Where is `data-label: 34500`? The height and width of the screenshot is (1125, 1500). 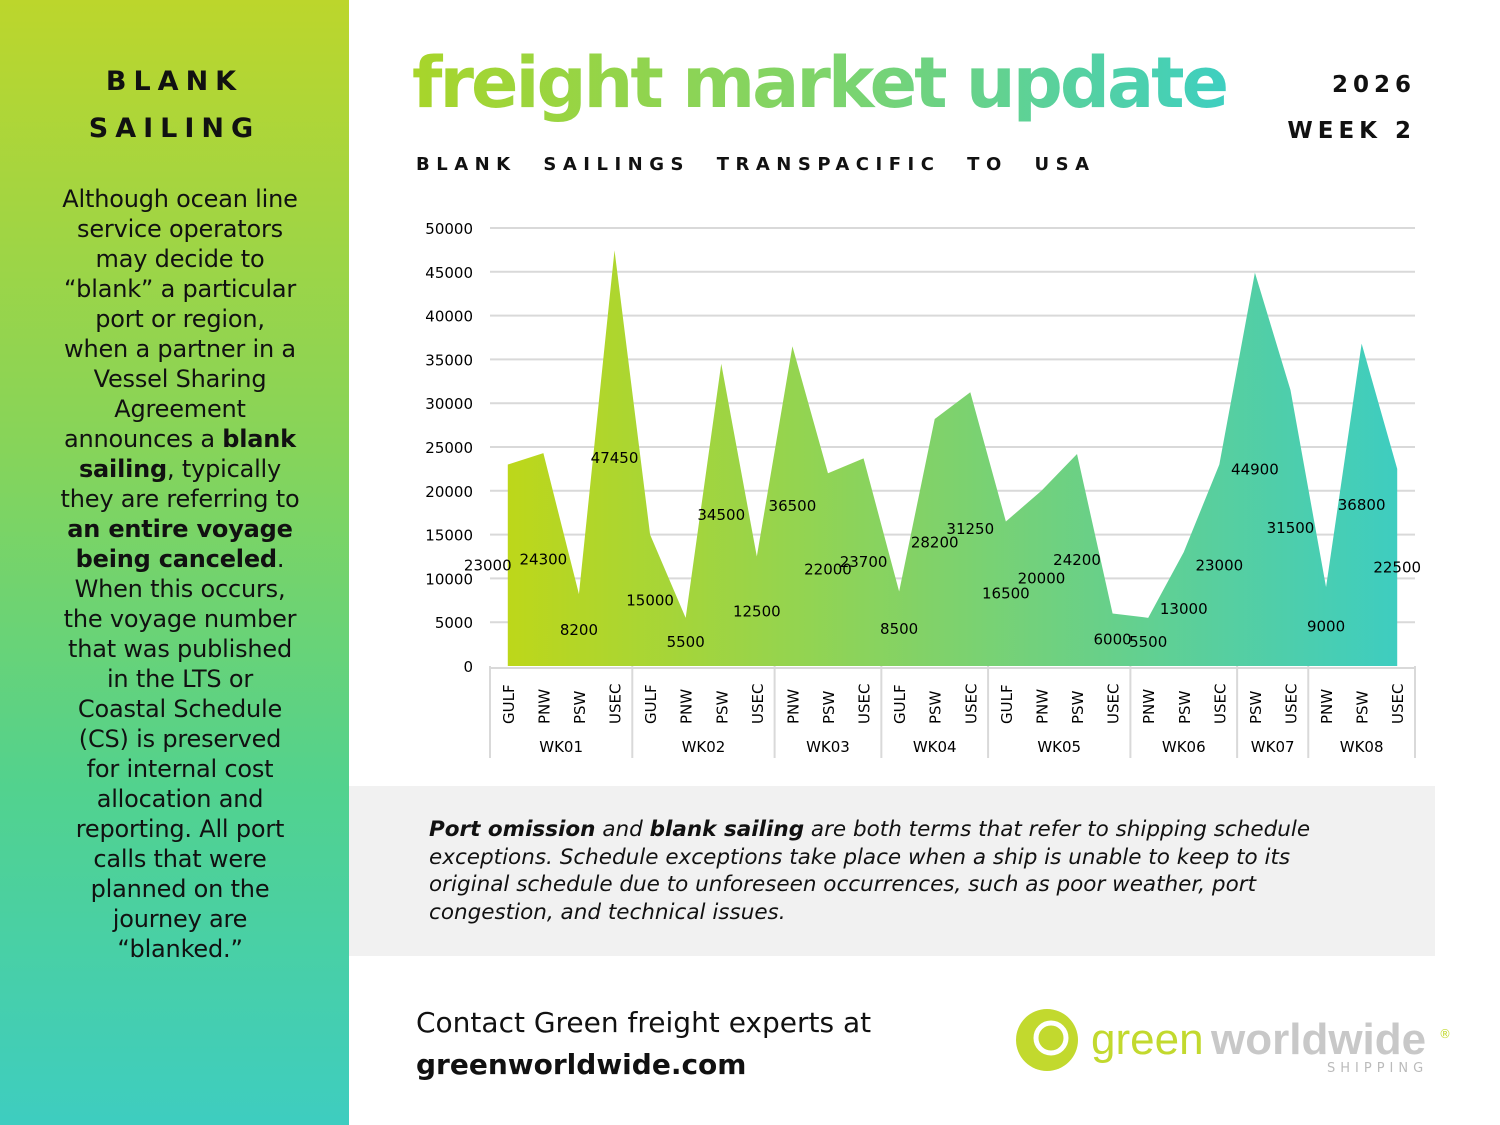
data-label: 34500 is located at coordinates (721, 515).